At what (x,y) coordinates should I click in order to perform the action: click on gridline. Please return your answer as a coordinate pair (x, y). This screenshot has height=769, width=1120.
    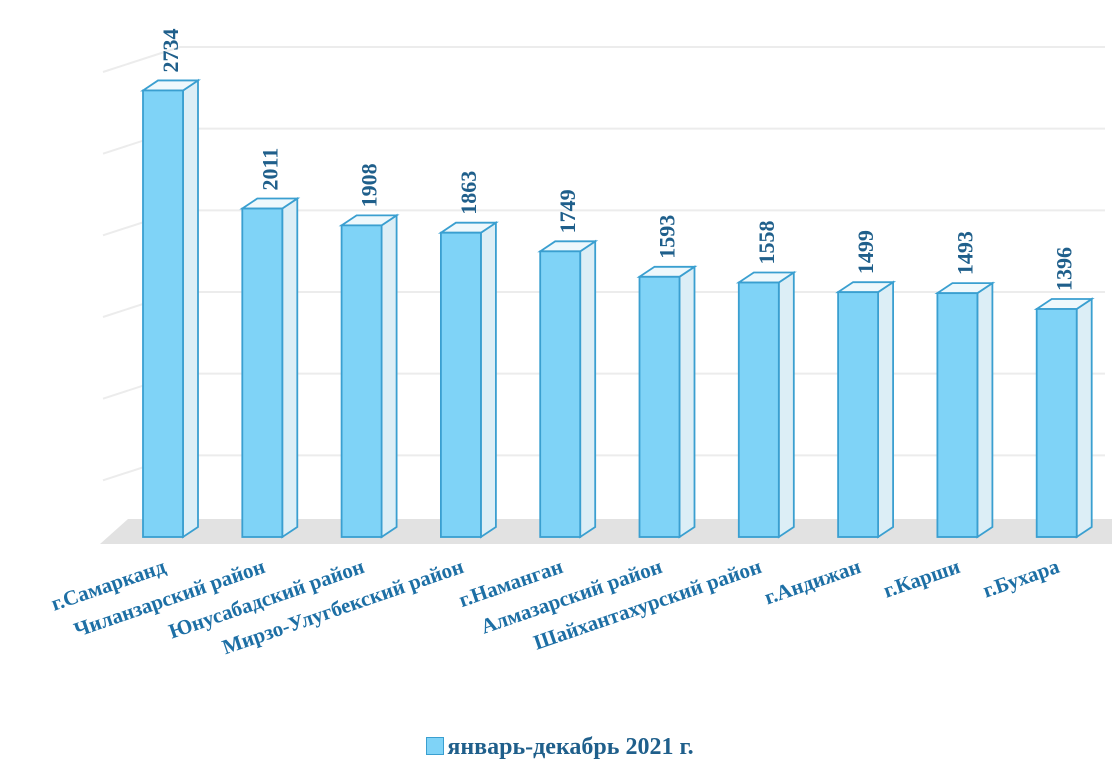
    Looking at the image, I should click on (141, 59).